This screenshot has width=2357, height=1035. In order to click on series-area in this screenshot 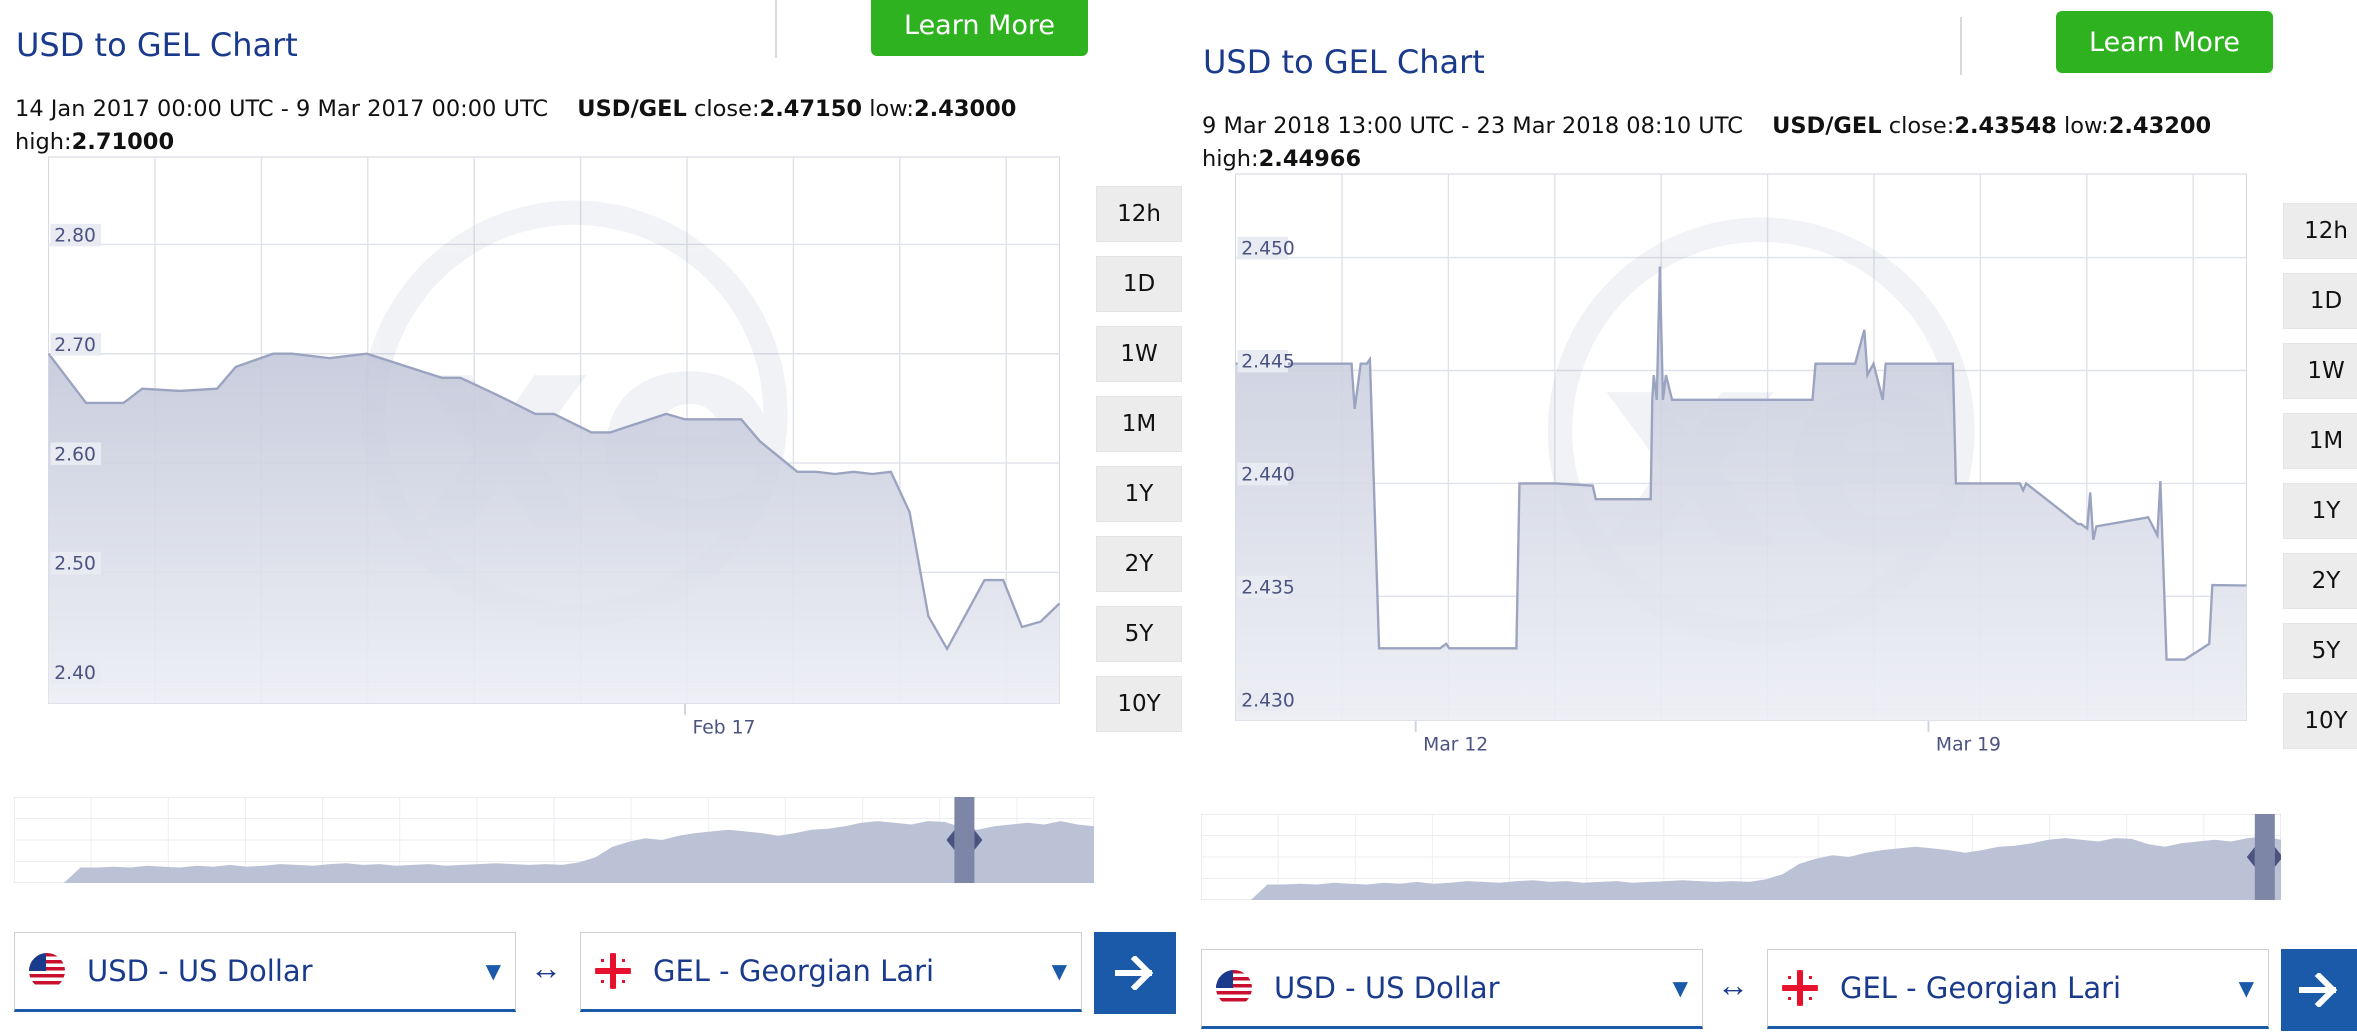, I will do `click(554, 528)`.